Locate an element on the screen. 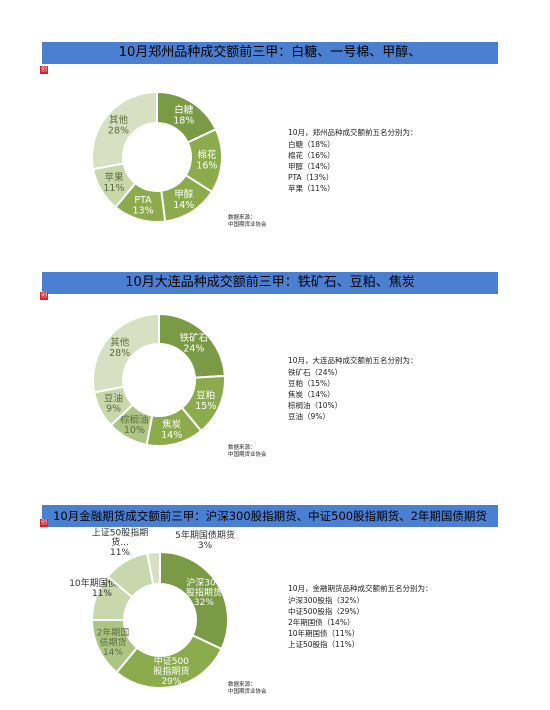 The image size is (550, 710). info-line: 豆粕（15%） is located at coordinates (311, 383).